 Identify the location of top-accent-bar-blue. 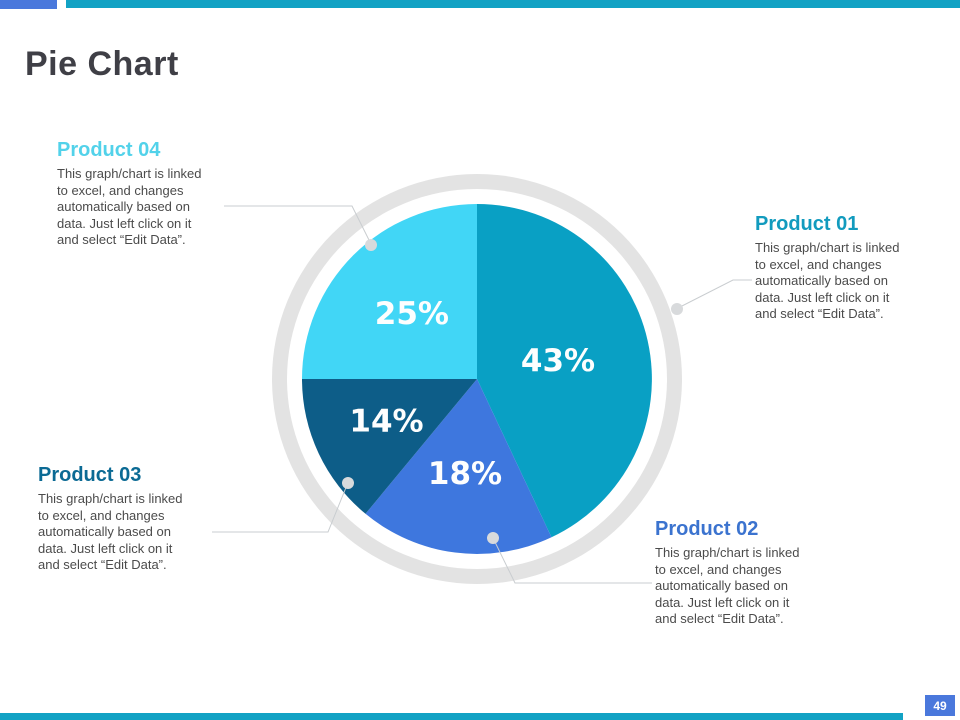
(28, 4).